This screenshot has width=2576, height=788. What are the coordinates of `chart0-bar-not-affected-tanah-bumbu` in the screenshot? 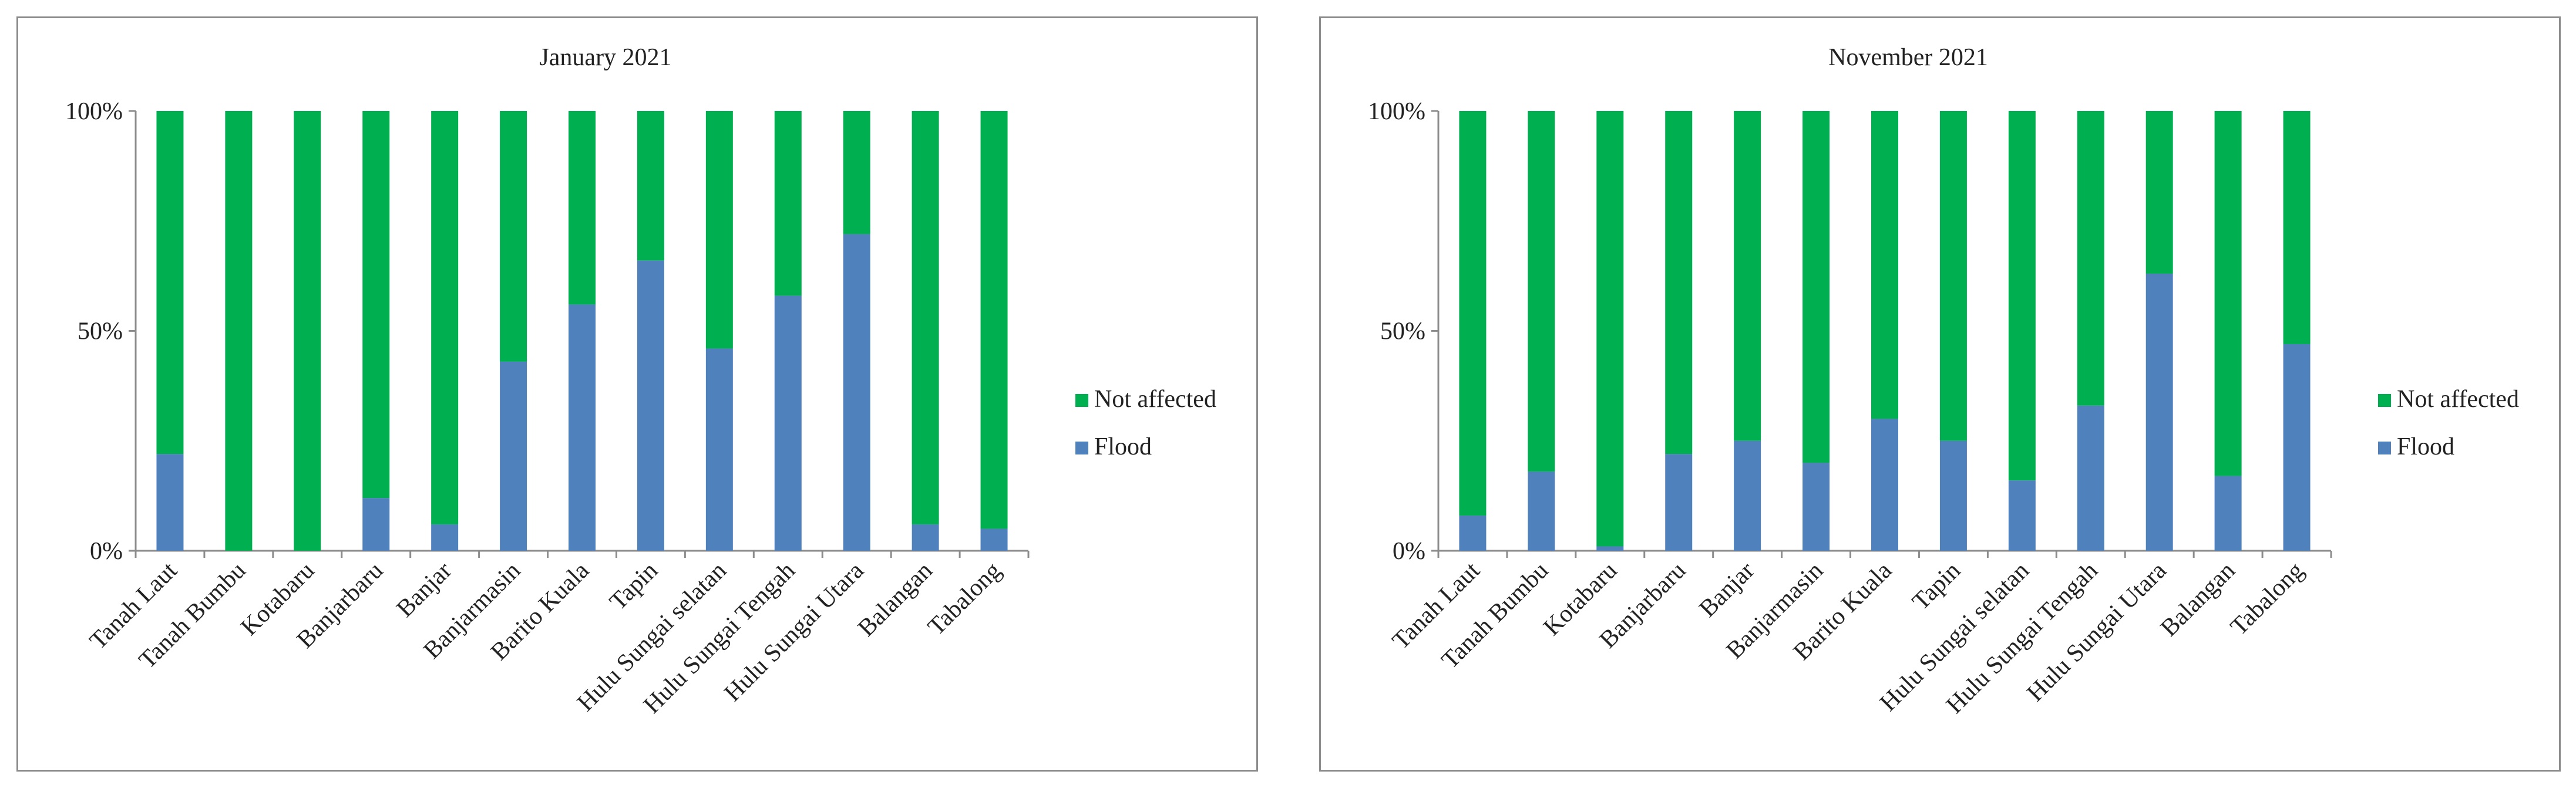 It's located at (239, 331).